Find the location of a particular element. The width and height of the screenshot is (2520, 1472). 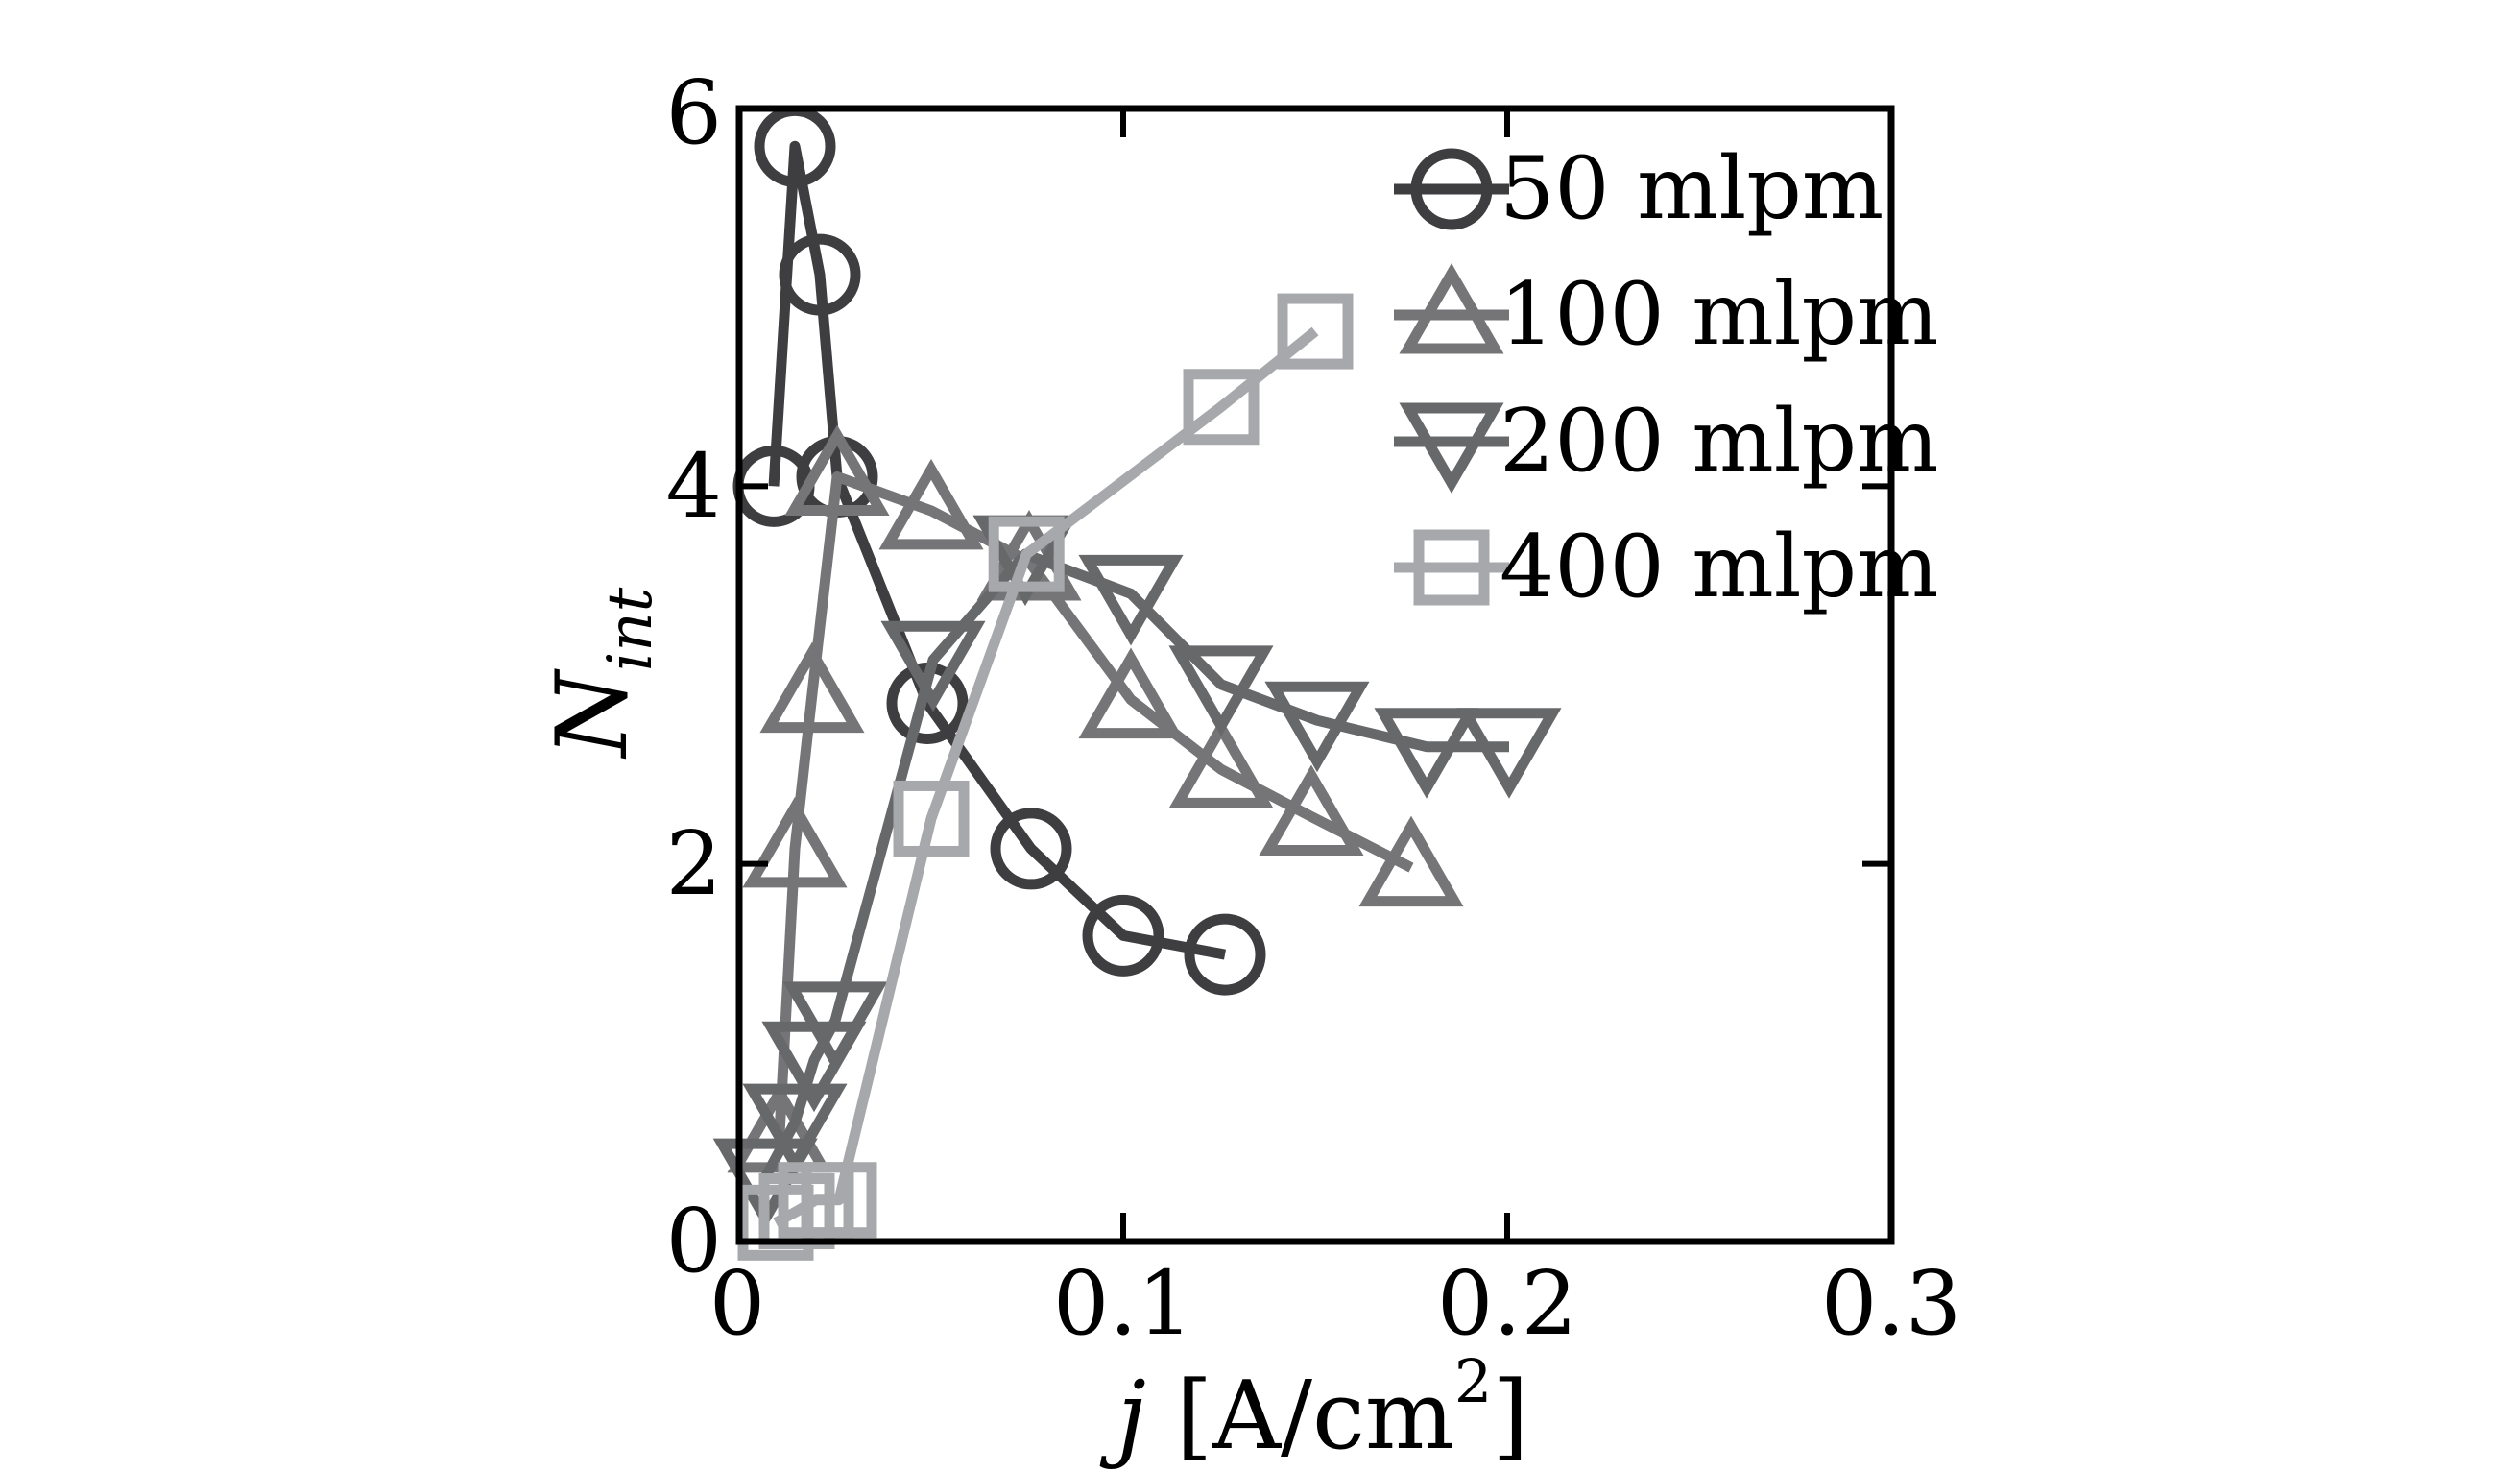

y-tick-label-0: 0 is located at coordinates (693, 1241).